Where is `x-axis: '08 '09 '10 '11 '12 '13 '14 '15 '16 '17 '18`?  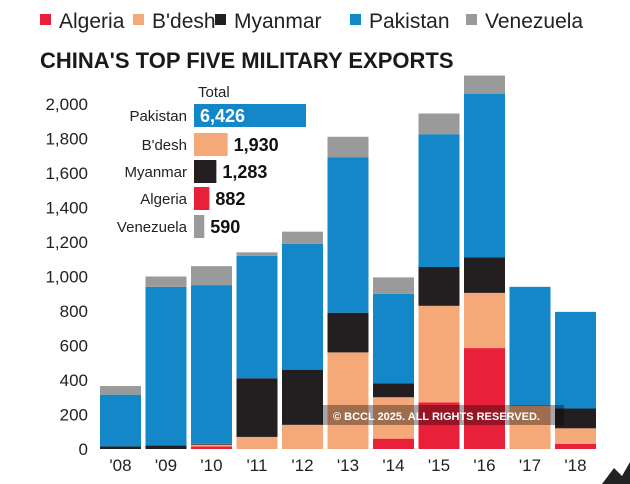
x-axis: '08 '09 '10 '11 '12 '13 '14 '15 '16 '17 '18 is located at coordinates (347, 465).